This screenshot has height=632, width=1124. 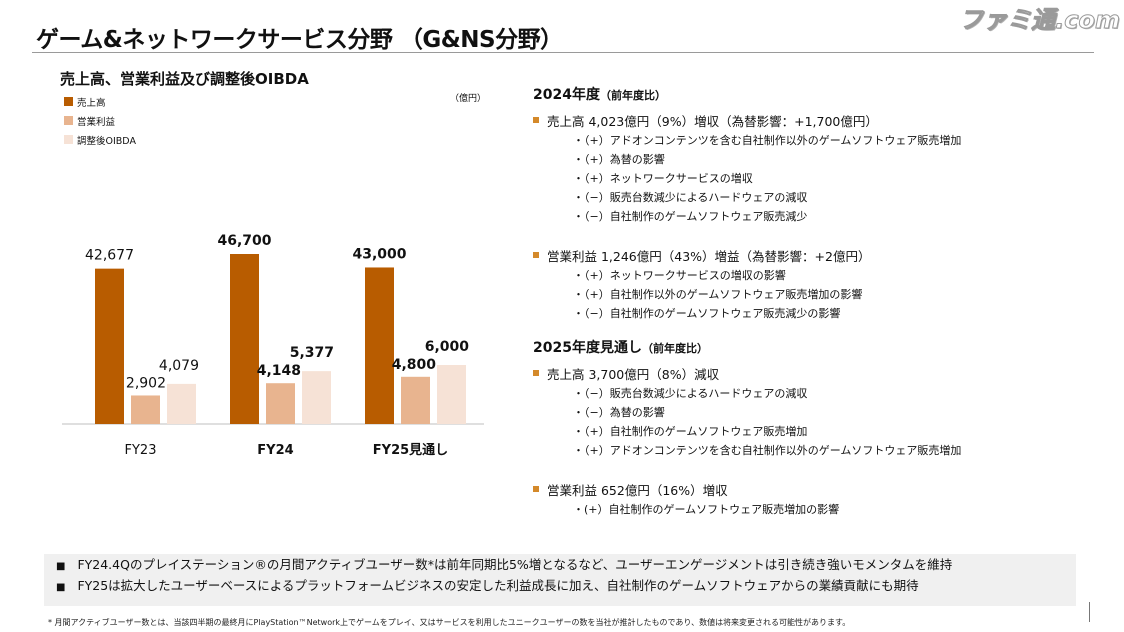 I want to click on site-logo: ファミ通.com, so click(x=1040, y=20).